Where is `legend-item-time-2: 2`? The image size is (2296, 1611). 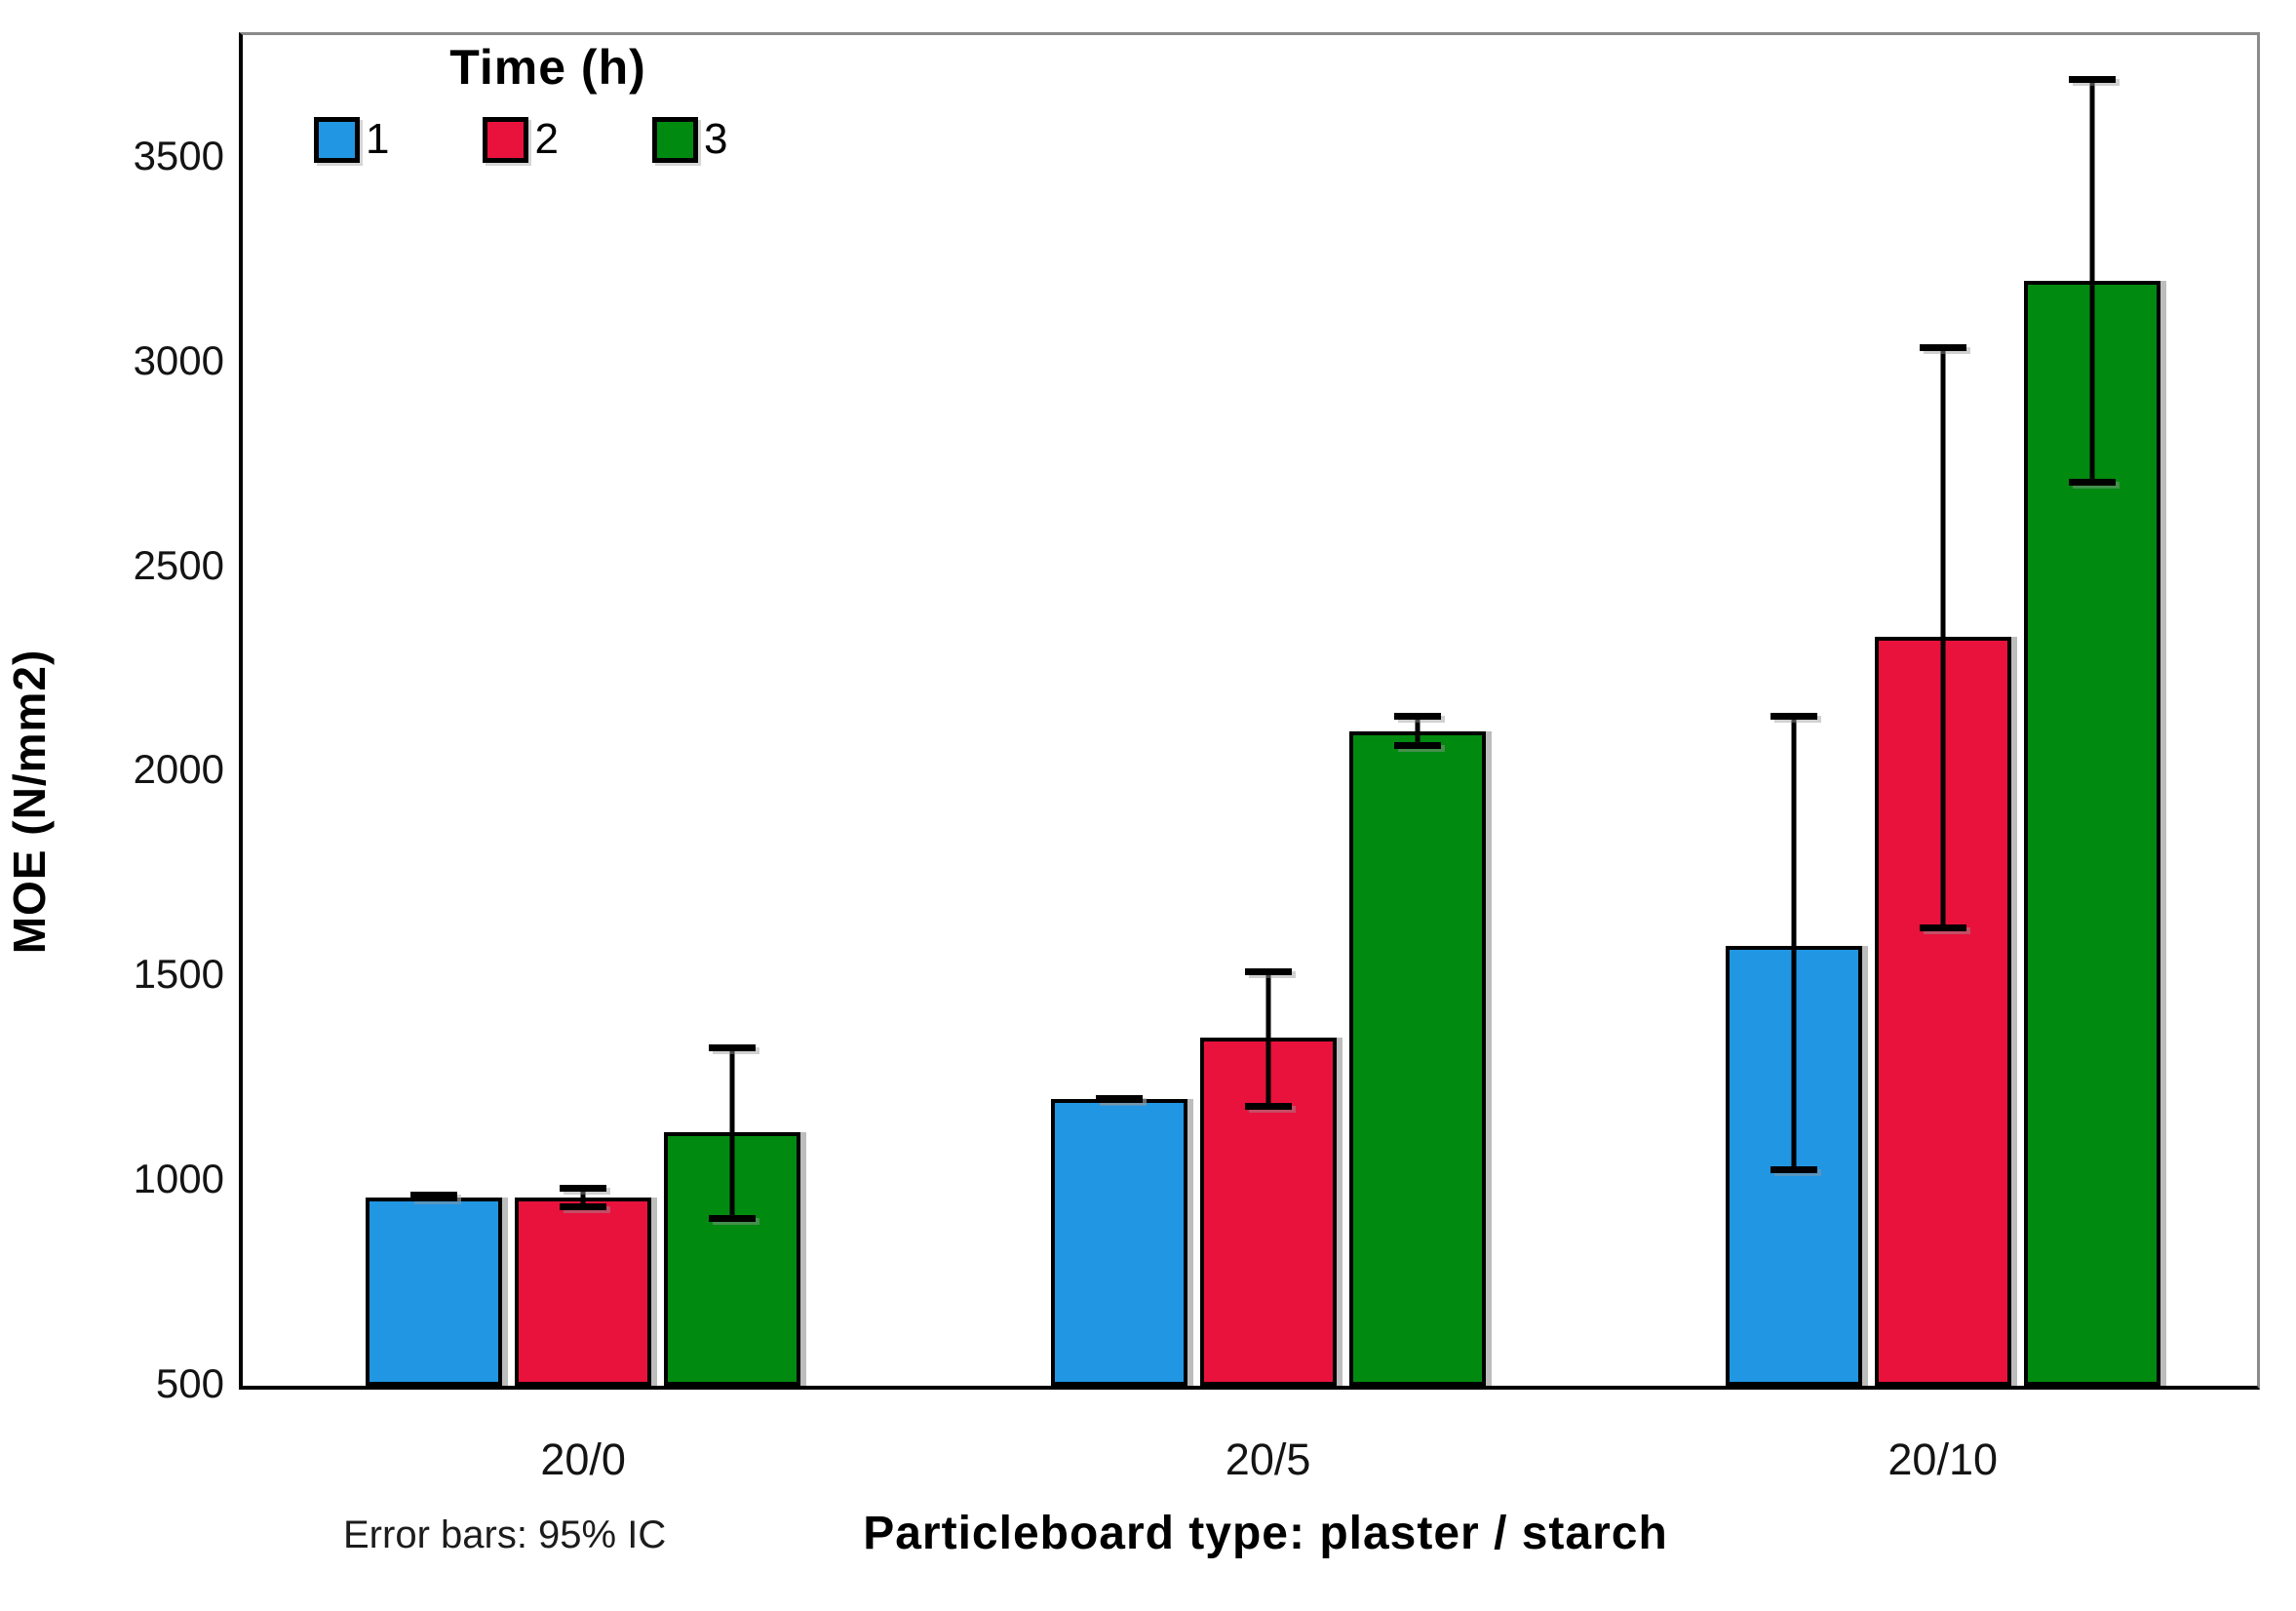 legend-item-time-2: 2 is located at coordinates (521, 139).